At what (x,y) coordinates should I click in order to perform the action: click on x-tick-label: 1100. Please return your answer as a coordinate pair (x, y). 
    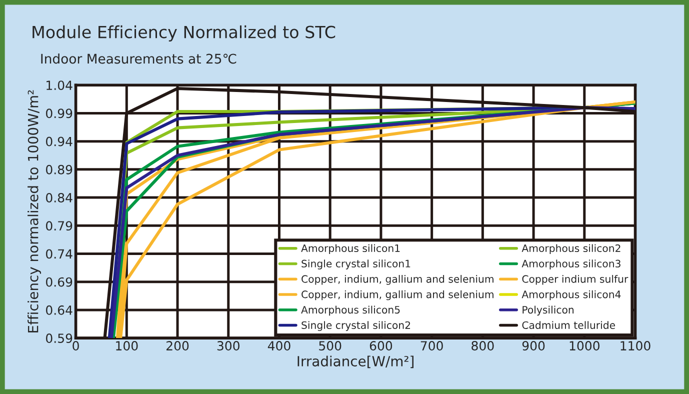
    Looking at the image, I should click on (635, 346).